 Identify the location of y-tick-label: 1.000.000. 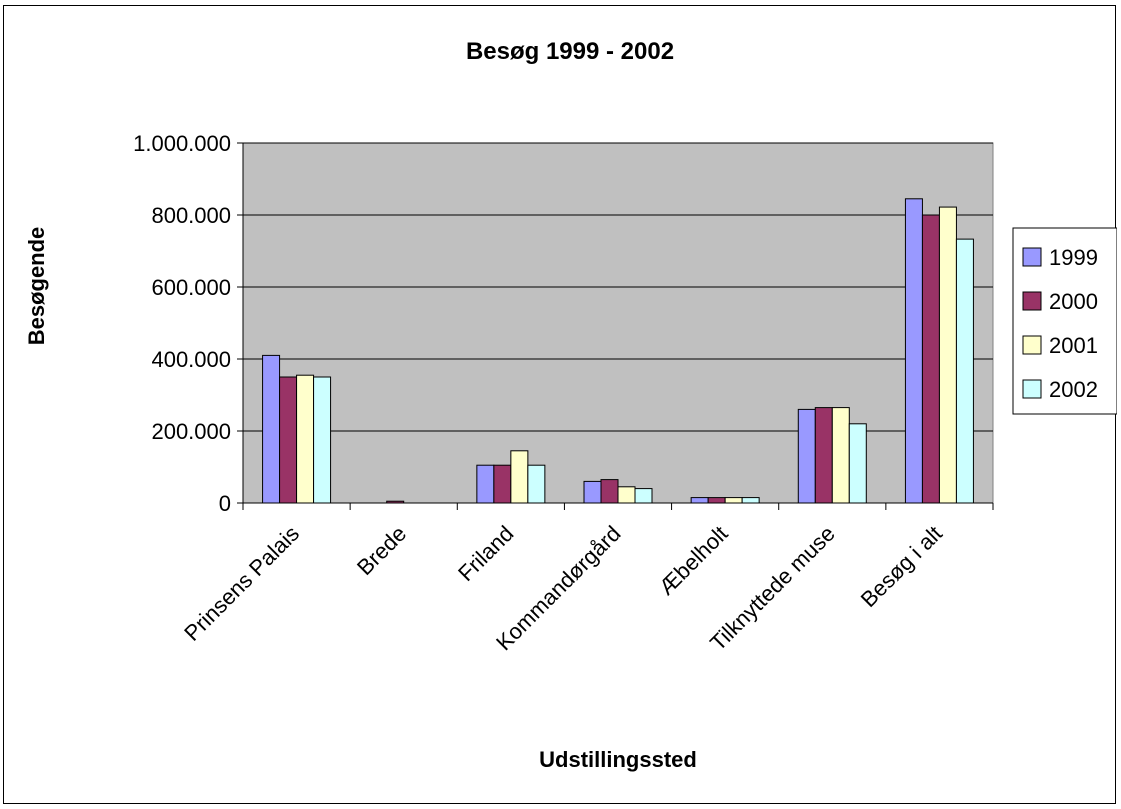
(182, 143).